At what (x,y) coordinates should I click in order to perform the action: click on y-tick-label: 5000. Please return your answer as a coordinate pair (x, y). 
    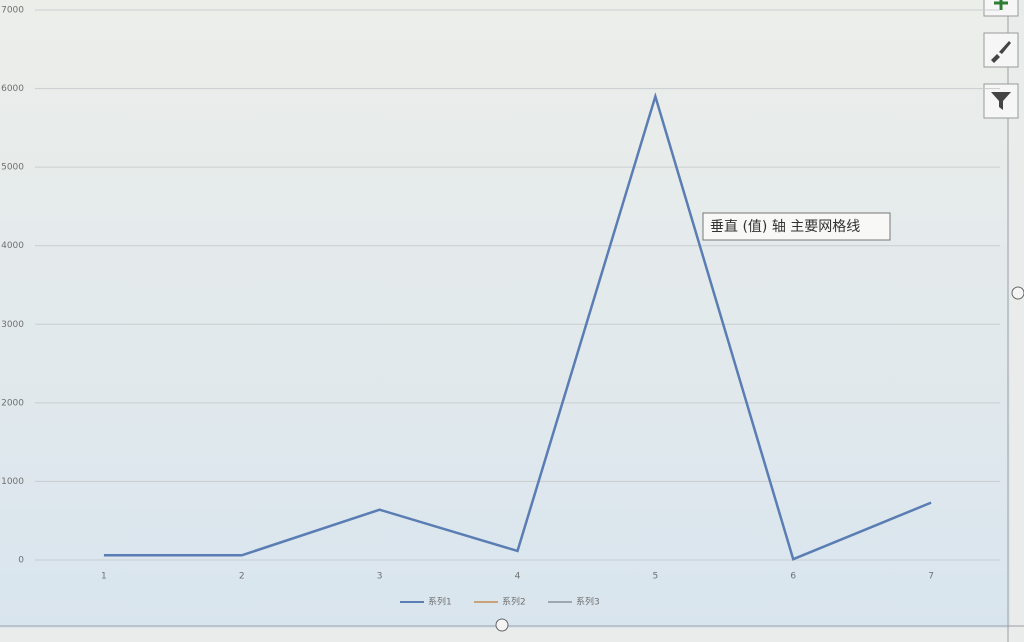
    Looking at the image, I should click on (12, 168).